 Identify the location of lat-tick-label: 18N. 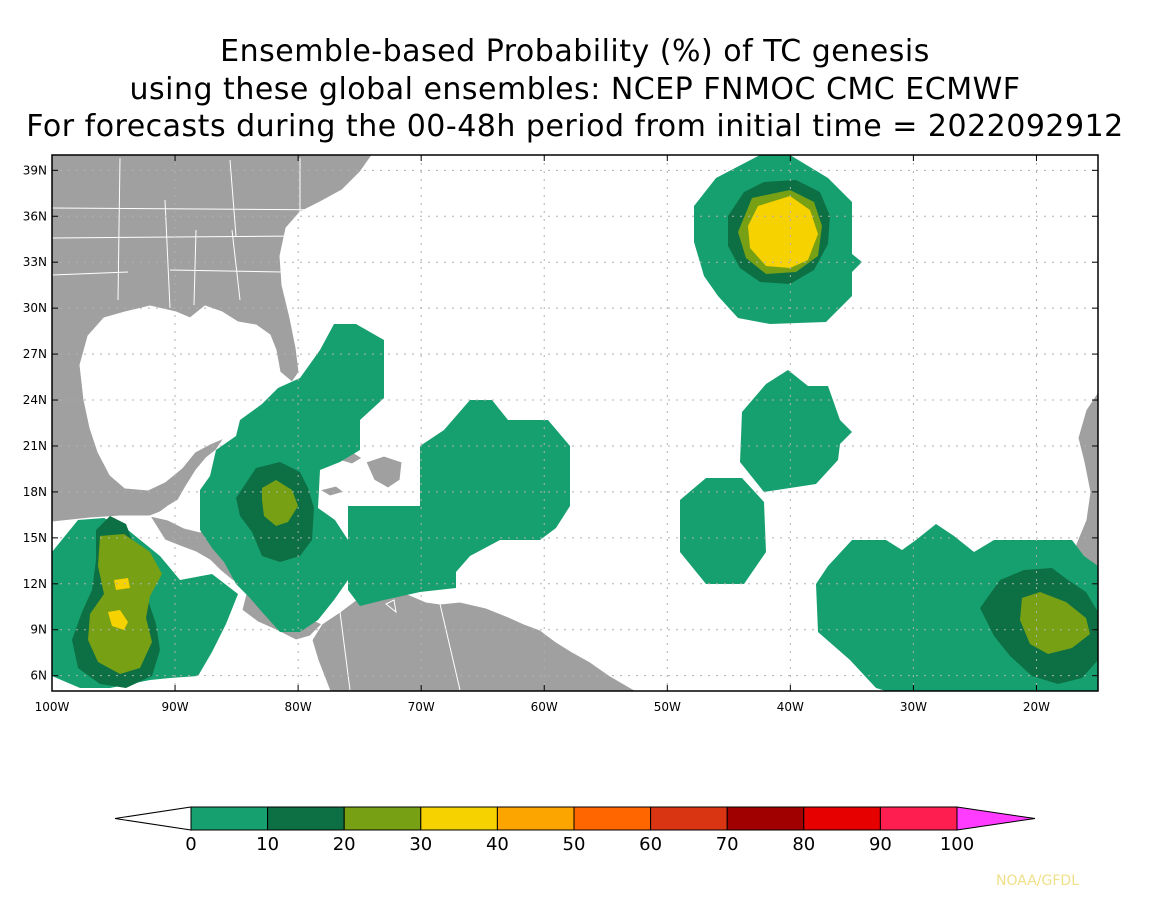
(35, 492).